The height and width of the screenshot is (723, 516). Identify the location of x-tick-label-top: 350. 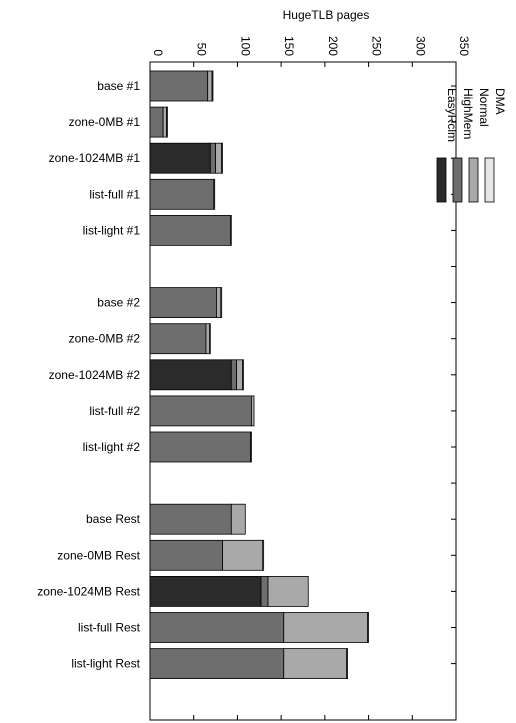
(464, 46).